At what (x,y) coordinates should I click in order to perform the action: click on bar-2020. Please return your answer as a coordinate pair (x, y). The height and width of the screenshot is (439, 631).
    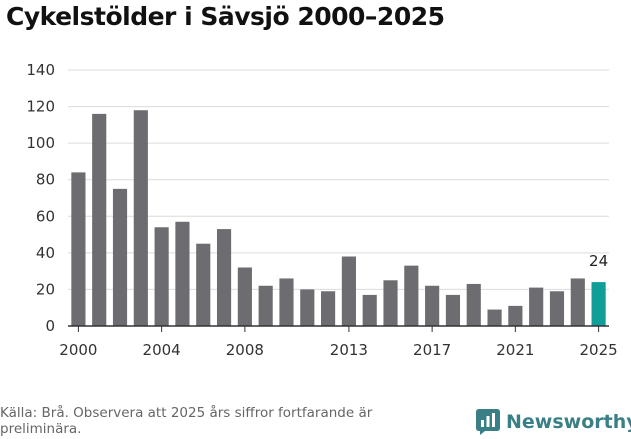
    Looking at the image, I should click on (494, 317).